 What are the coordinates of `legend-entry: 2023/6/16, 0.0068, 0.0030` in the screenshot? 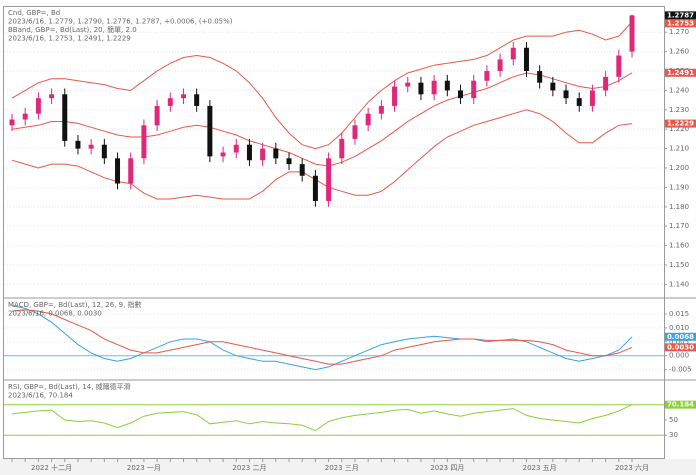 It's located at (55, 314).